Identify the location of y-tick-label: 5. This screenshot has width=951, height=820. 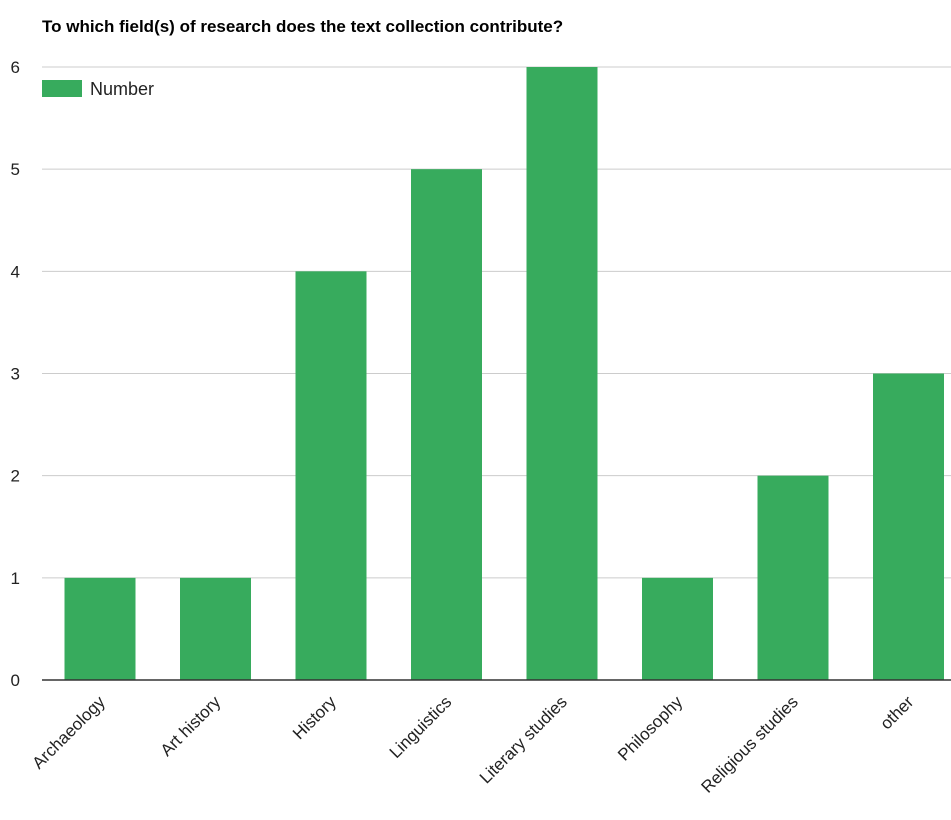
(15, 169).